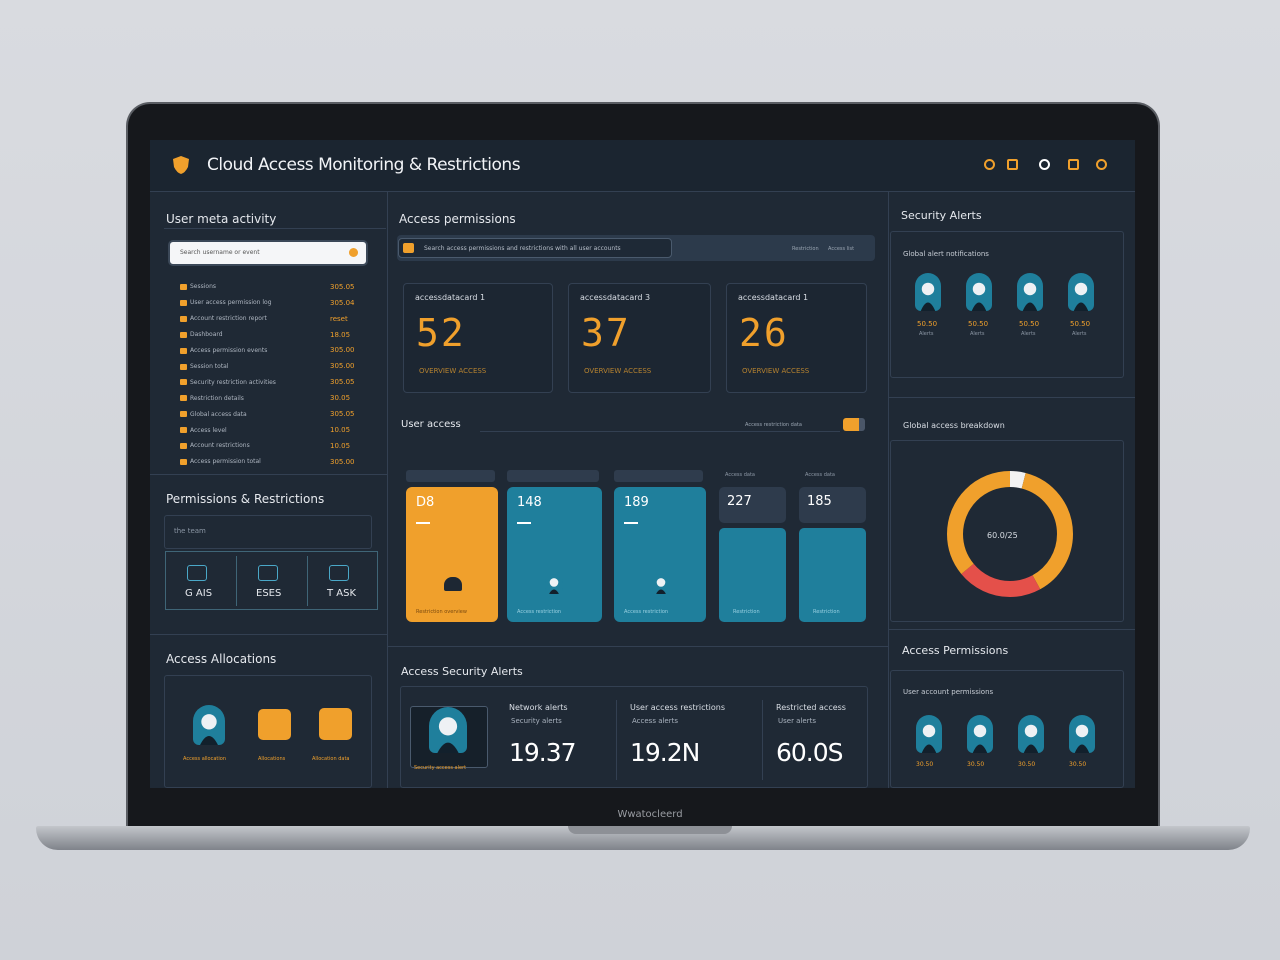 The height and width of the screenshot is (960, 1280). Describe the element at coordinates (538, 708) in the screenshot. I see `alert-stat-label: Network alerts` at that location.